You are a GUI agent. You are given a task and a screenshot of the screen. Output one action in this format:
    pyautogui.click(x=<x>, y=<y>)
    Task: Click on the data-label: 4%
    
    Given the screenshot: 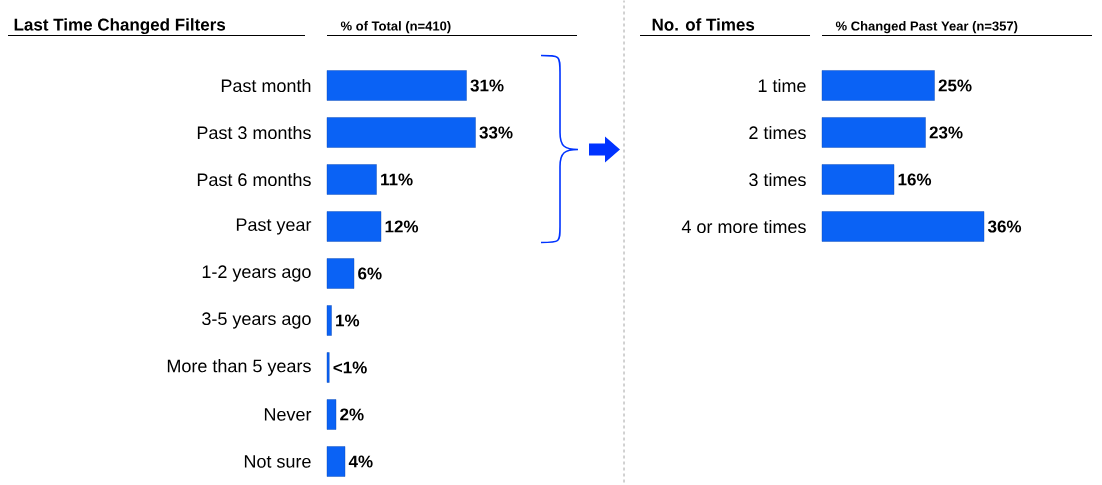 What is the action you would take?
    pyautogui.click(x=360, y=461)
    